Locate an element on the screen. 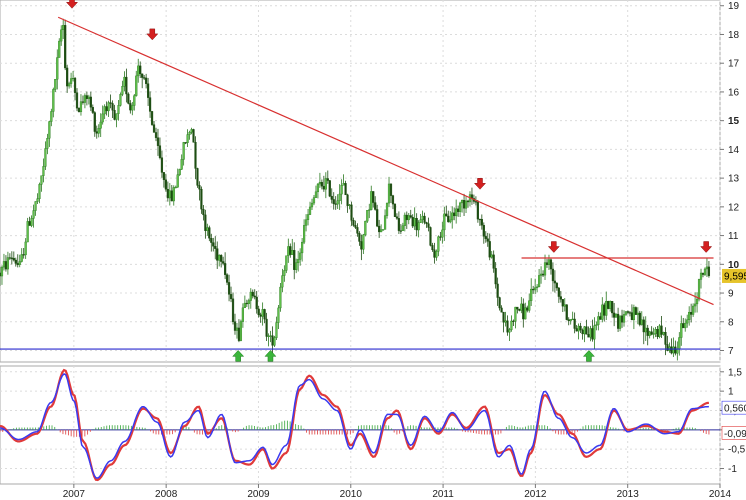 The width and height of the screenshot is (746, 500). price-y-tick-label: 8 is located at coordinates (731, 322).